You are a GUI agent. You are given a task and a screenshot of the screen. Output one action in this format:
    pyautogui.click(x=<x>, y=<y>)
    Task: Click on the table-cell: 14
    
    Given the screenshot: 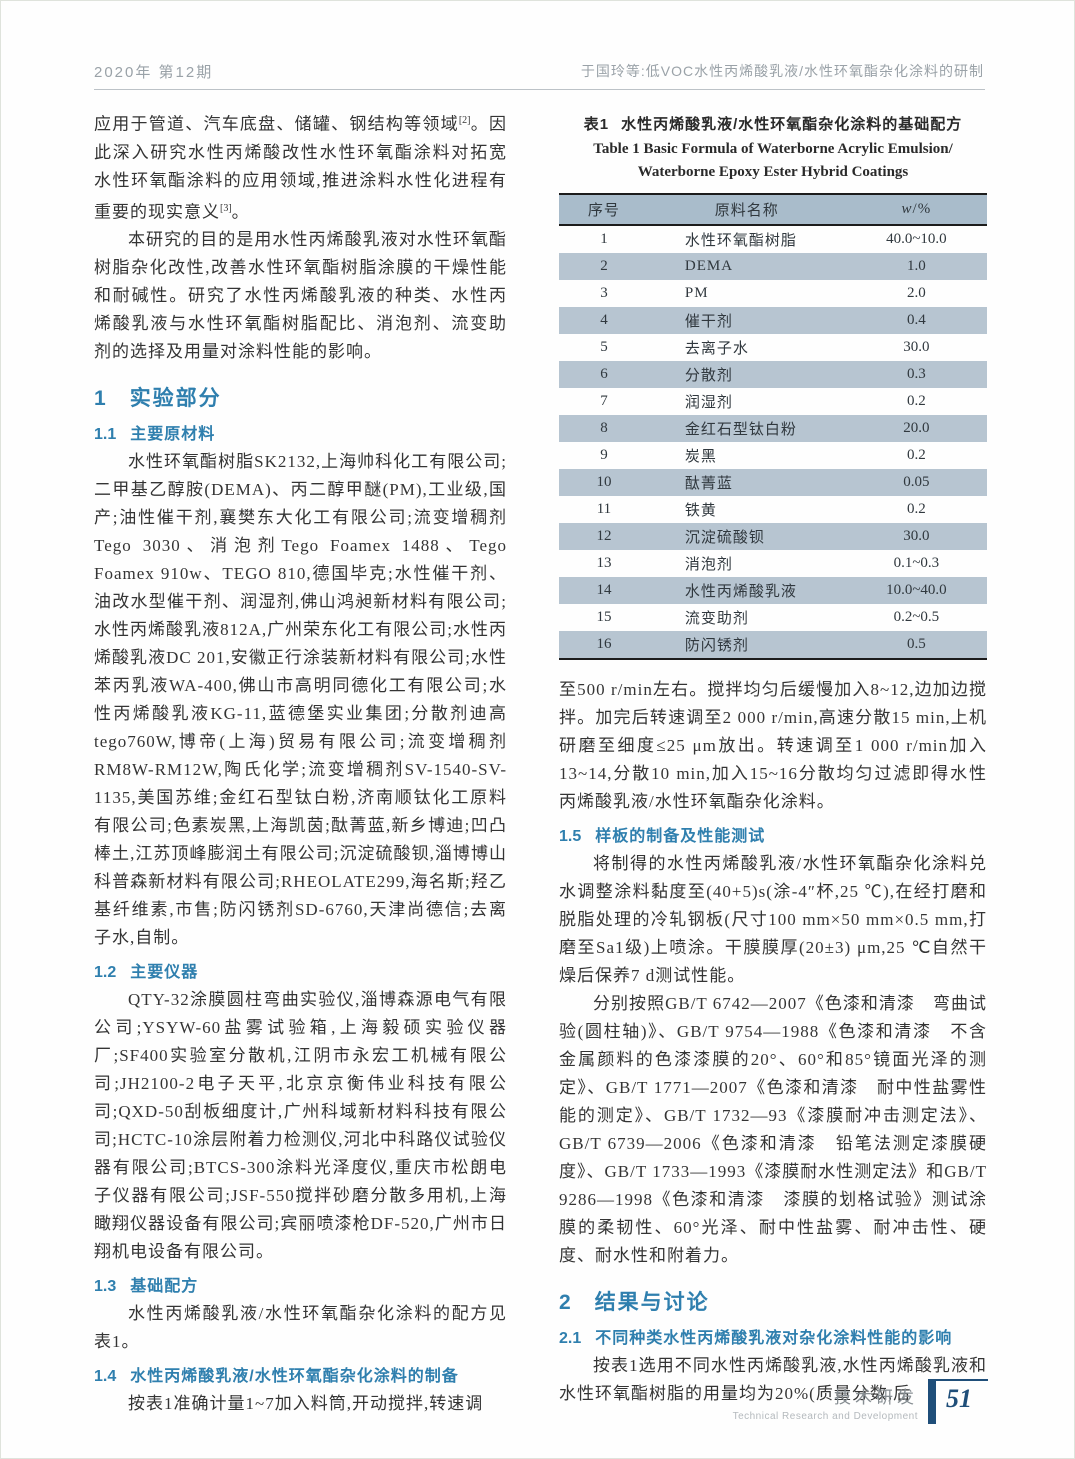 What is the action you would take?
    pyautogui.click(x=604, y=590)
    